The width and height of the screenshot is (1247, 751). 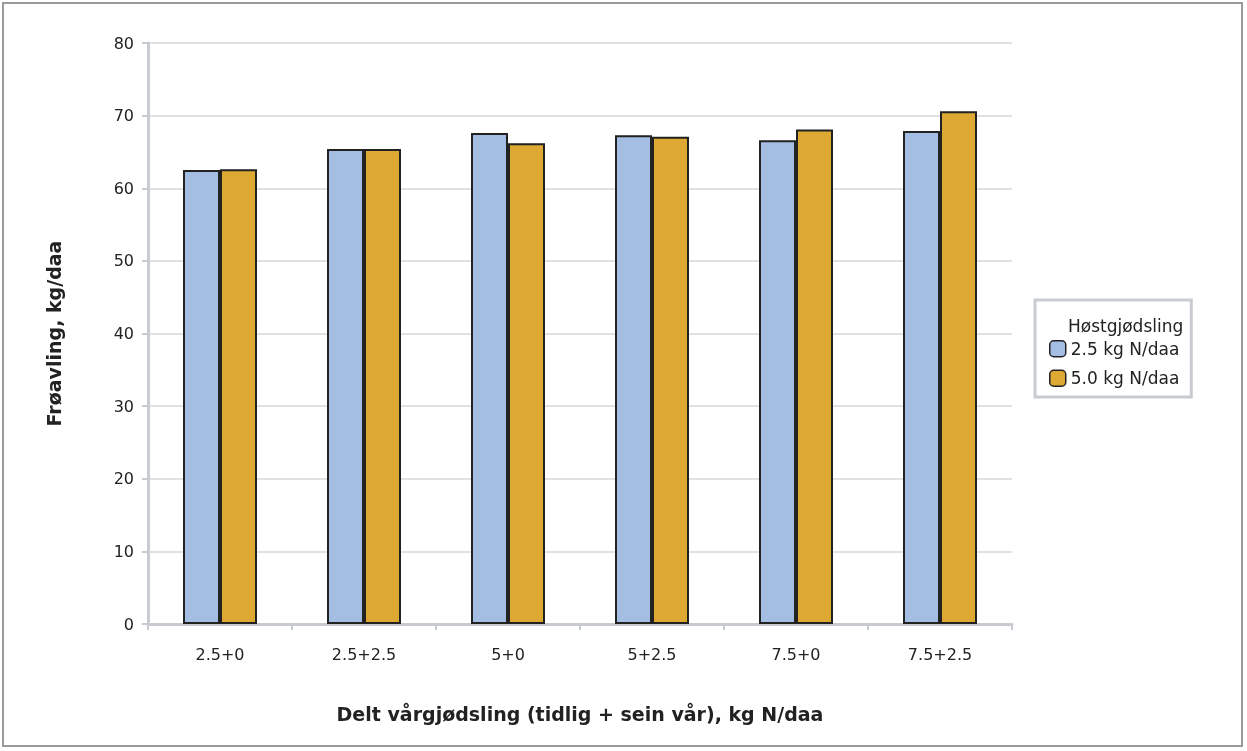 I want to click on x-tick-label: 7.5+0, so click(x=796, y=654).